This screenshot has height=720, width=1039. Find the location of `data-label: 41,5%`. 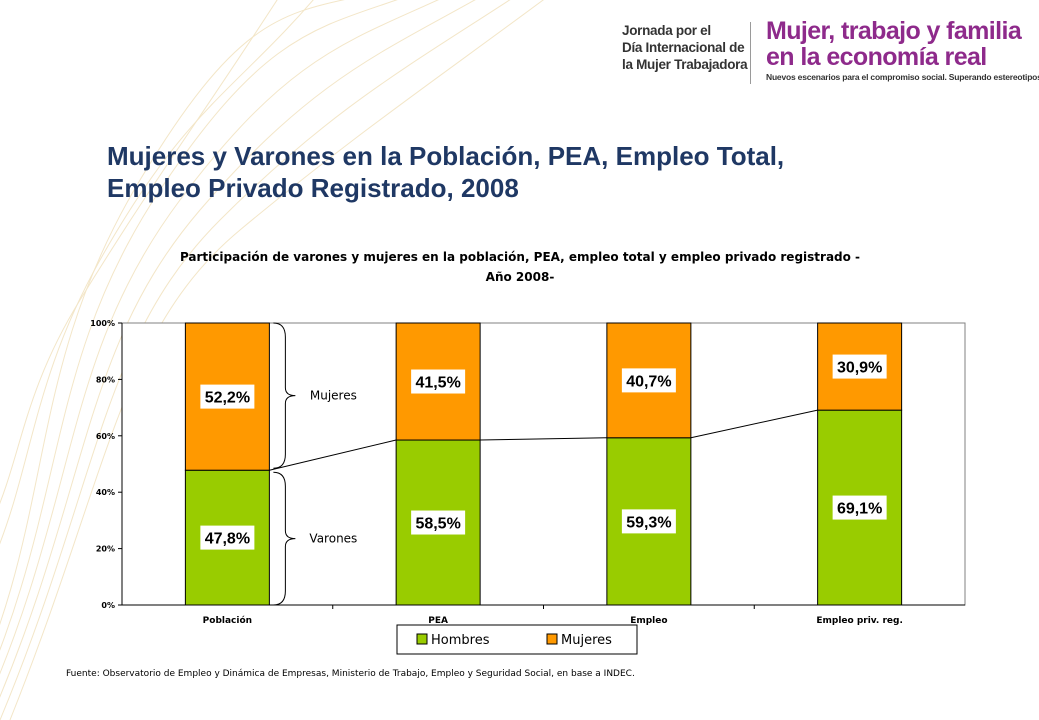

data-label: 41,5% is located at coordinates (437, 383).